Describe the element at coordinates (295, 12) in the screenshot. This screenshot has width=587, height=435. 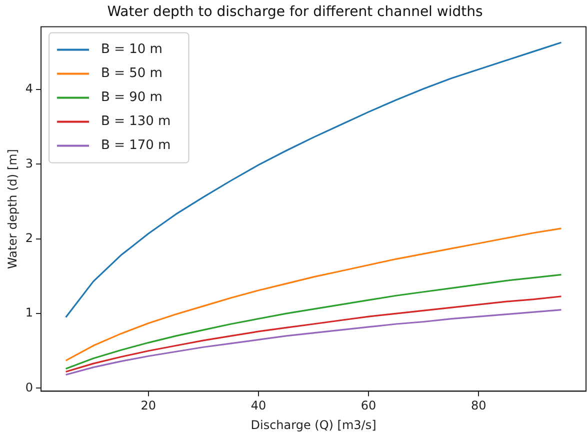
I see `chart-title: Water depth to discharge for different channel widths` at that location.